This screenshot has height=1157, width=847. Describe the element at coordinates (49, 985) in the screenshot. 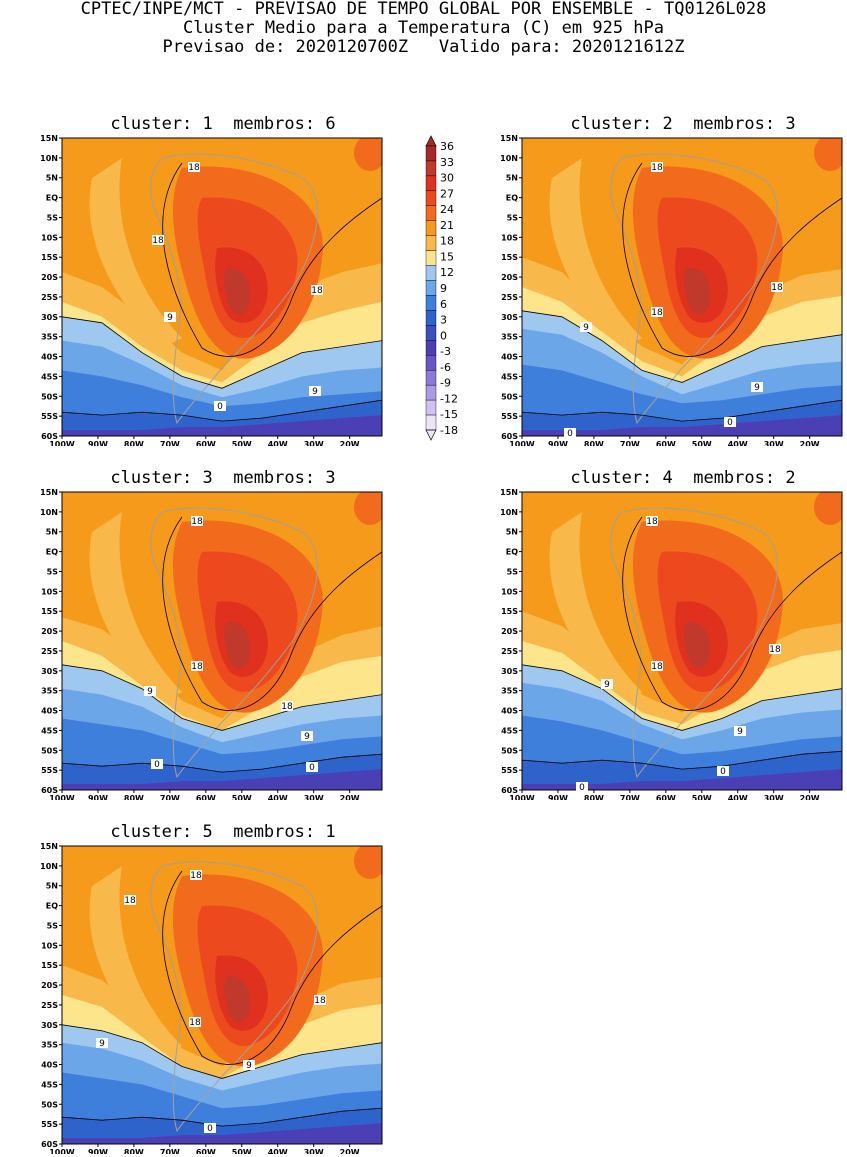

I see `lat-tick-label: 20S` at that location.